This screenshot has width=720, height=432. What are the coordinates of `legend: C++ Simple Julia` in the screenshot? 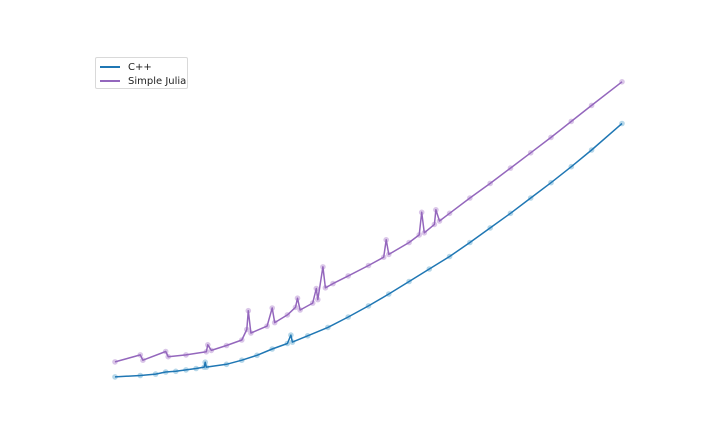 It's located at (141, 73).